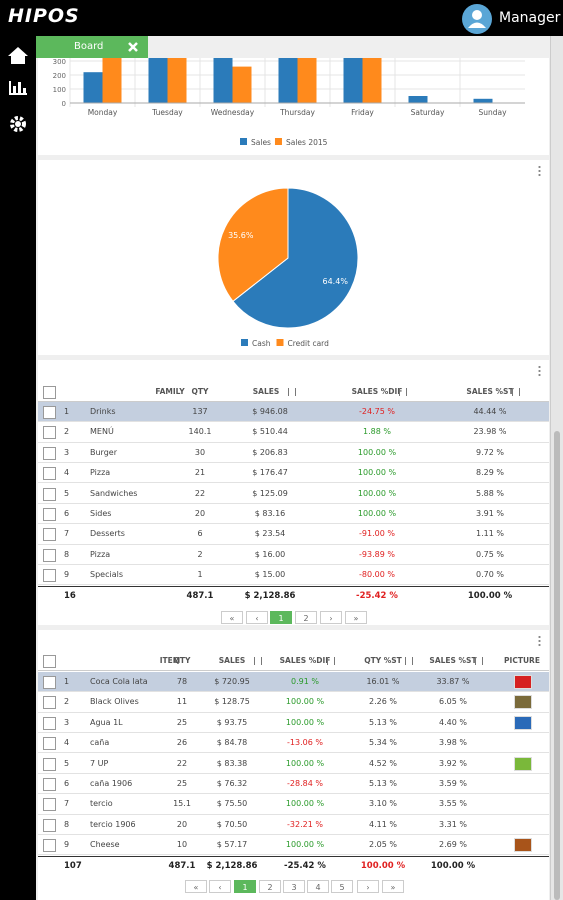  Describe the element at coordinates (200, 534) in the screenshot. I see `table-cell: 6` at that location.